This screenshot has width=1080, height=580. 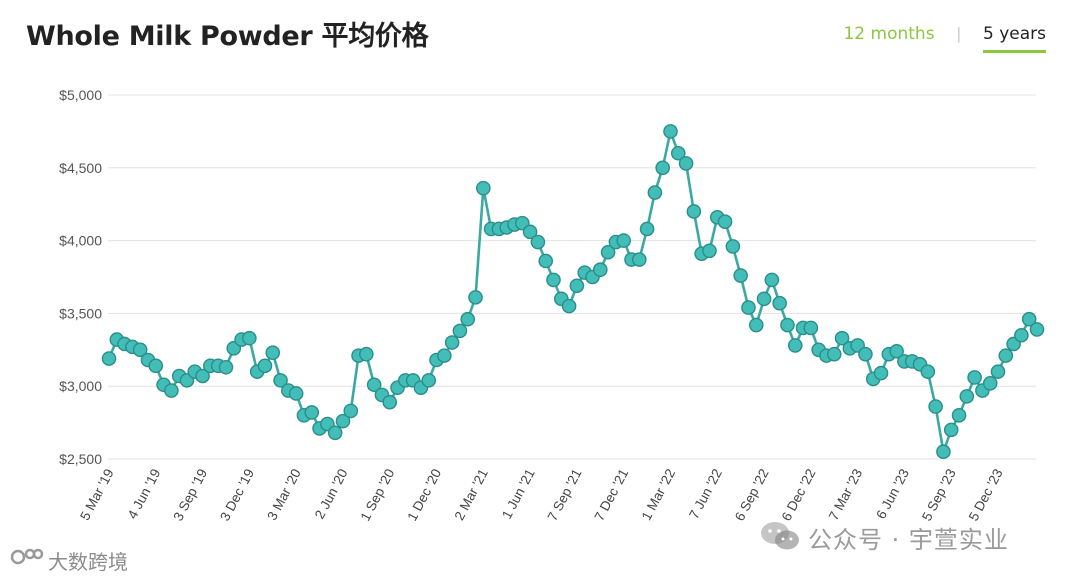 What do you see at coordinates (80, 459) in the screenshot?
I see `y-tick-label: $2,500` at bounding box center [80, 459].